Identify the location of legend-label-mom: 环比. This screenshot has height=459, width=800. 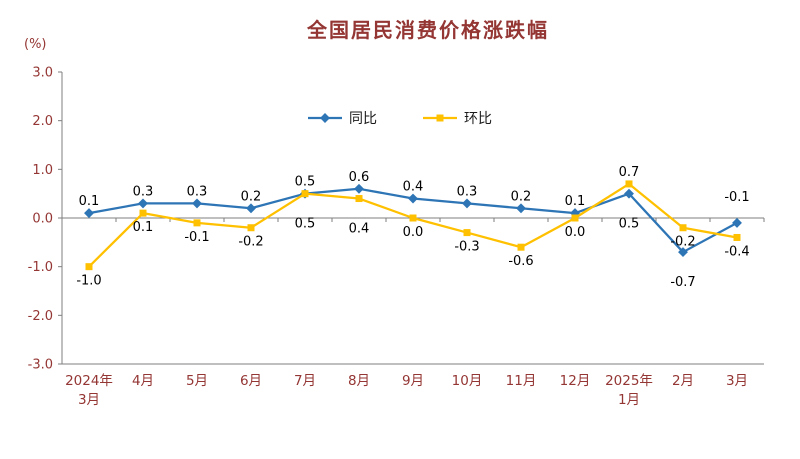
(478, 119).